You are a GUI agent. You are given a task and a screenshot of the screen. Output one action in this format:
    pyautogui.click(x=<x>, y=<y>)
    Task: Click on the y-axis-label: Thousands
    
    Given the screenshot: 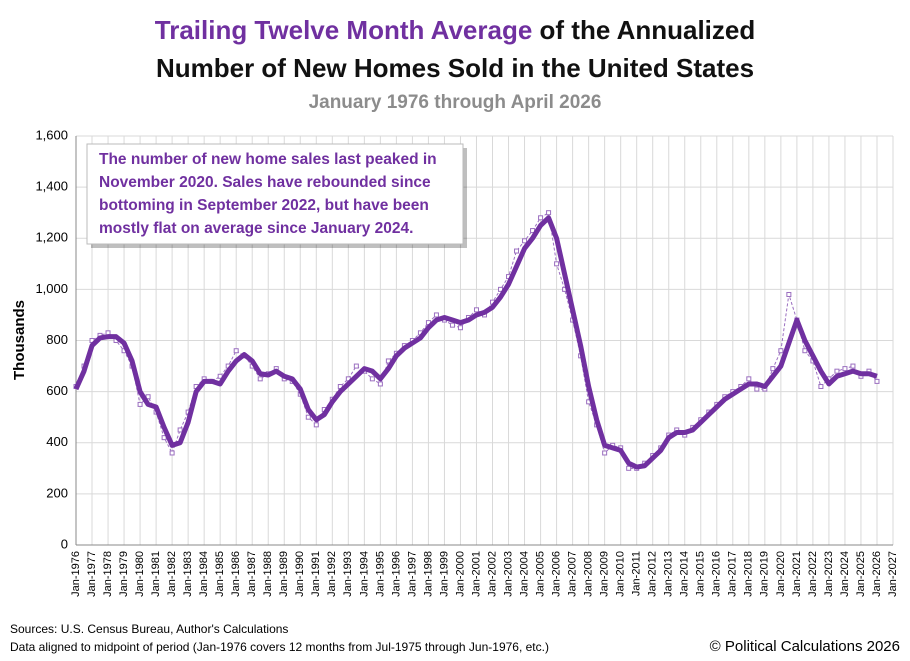 What is the action you would take?
    pyautogui.click(x=19, y=340)
    